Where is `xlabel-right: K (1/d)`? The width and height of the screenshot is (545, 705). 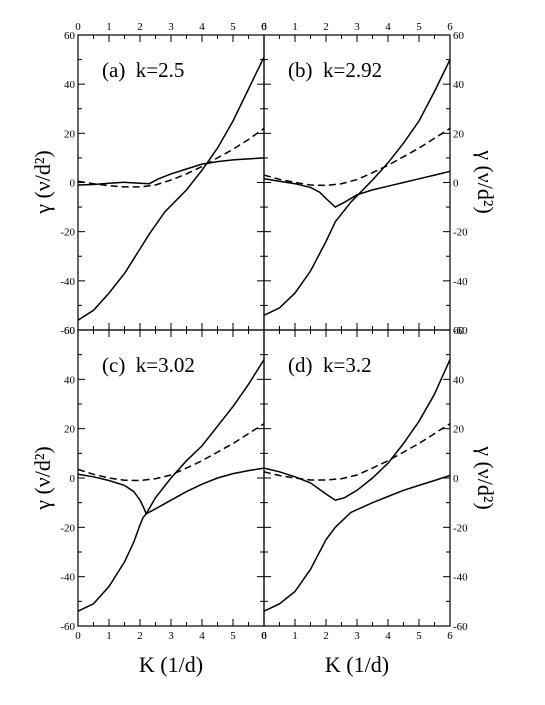
xlabel-right: K (1/d) is located at coordinates (357, 664).